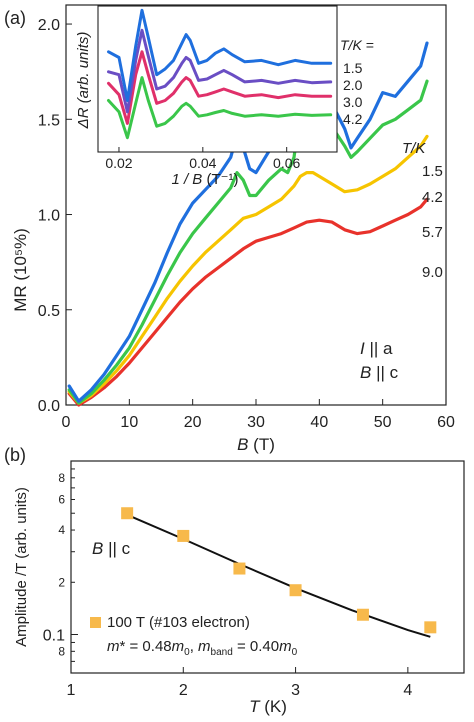 This screenshot has width=474, height=722. What do you see at coordinates (256, 422) in the screenshot?
I see `main-x-tick-label: 30` at bounding box center [256, 422].